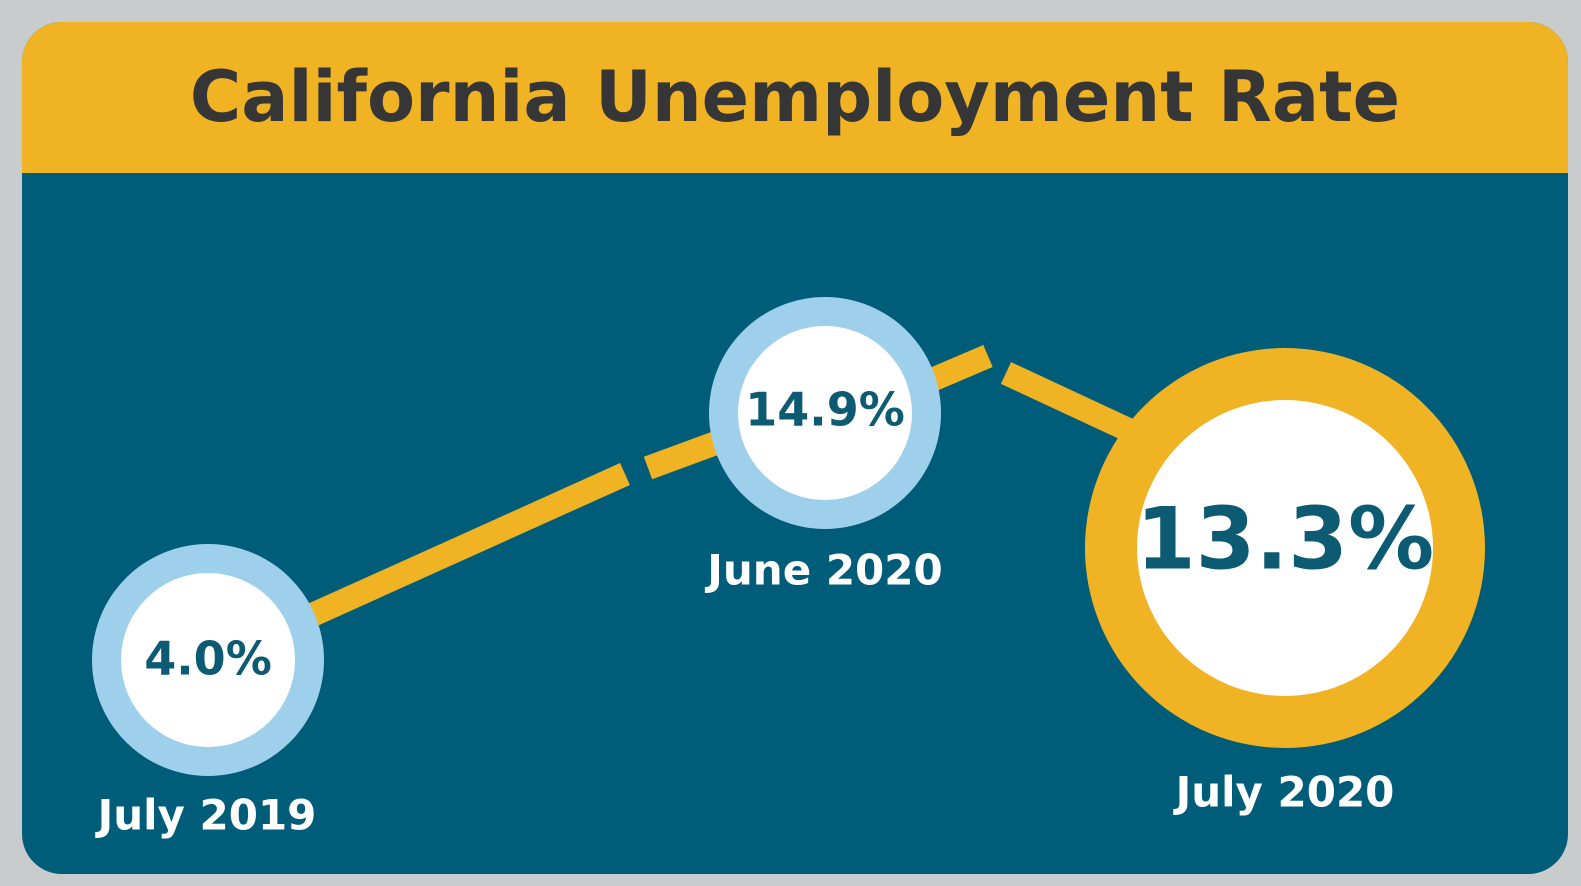  I want to click on connector-segment, so click(457, 549).